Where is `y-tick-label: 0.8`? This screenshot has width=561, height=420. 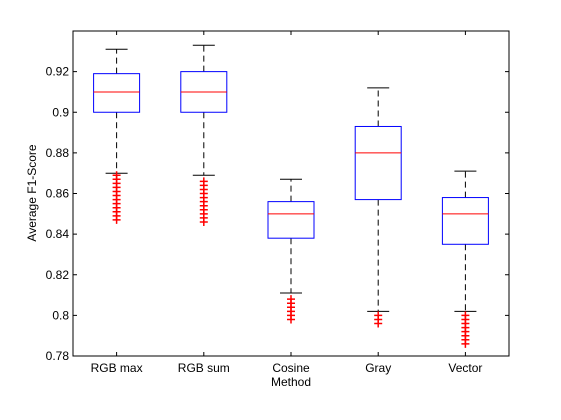 y-tick-label: 0.8 is located at coordinates (60, 315).